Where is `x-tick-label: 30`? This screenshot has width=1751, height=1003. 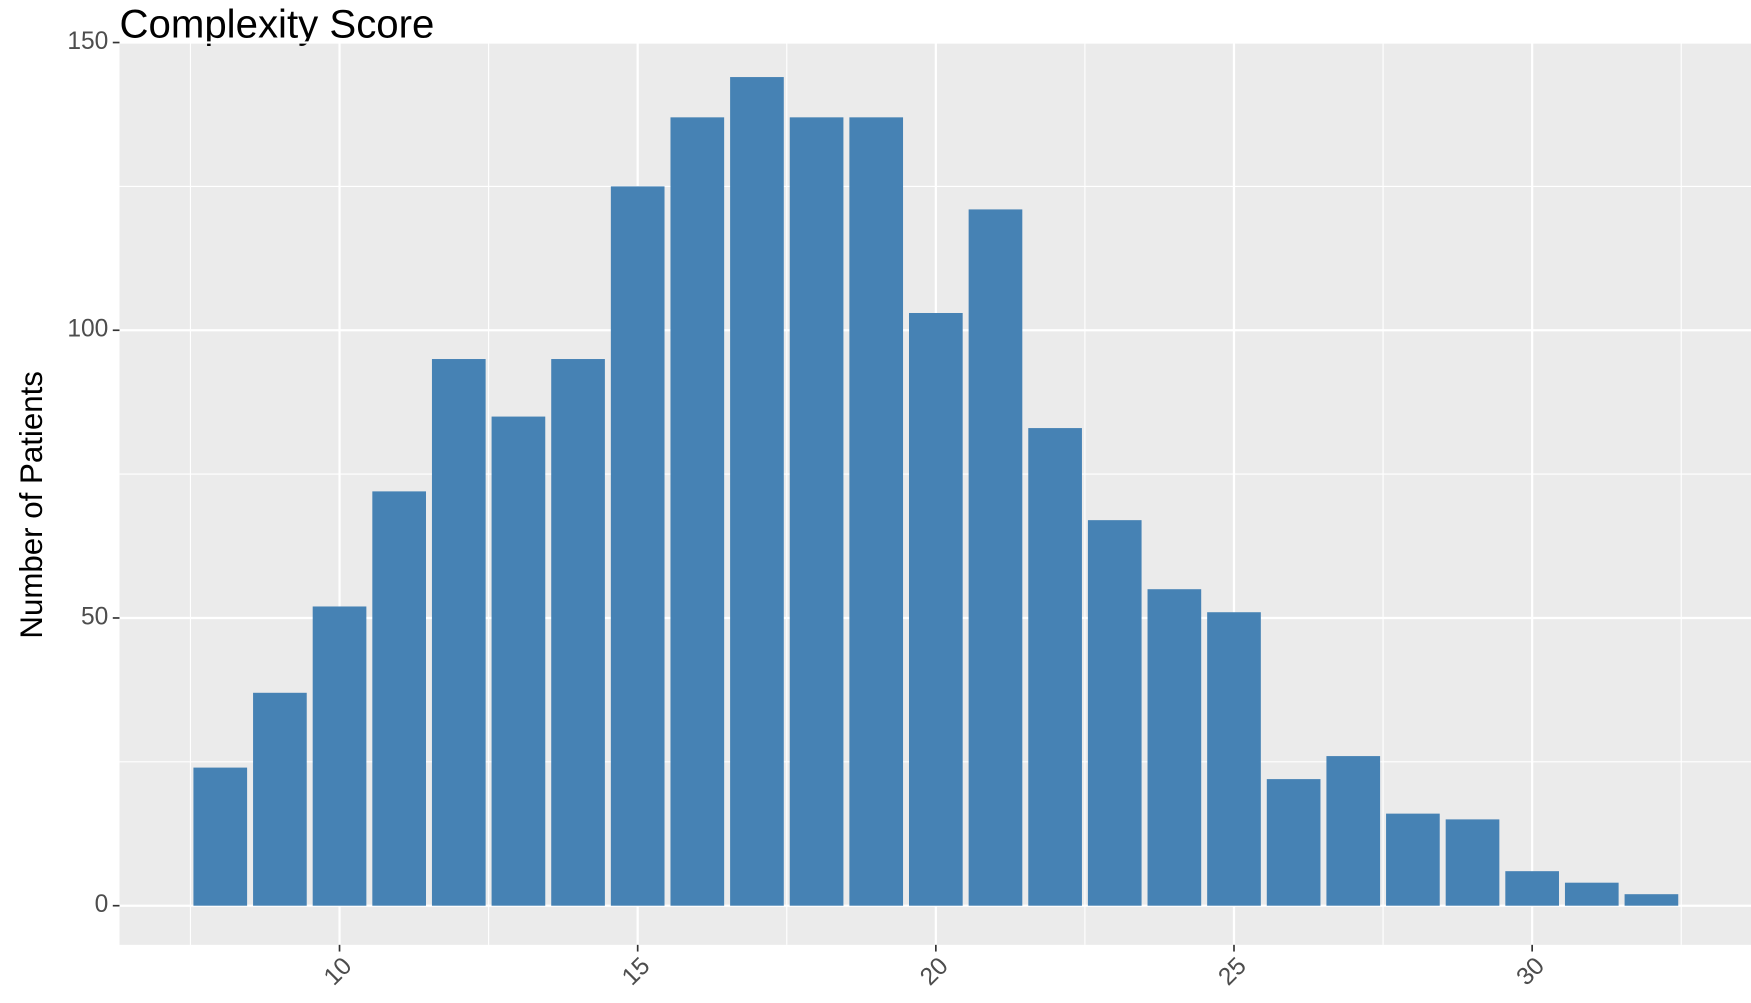 x-tick-label: 30 is located at coordinates (1531, 971).